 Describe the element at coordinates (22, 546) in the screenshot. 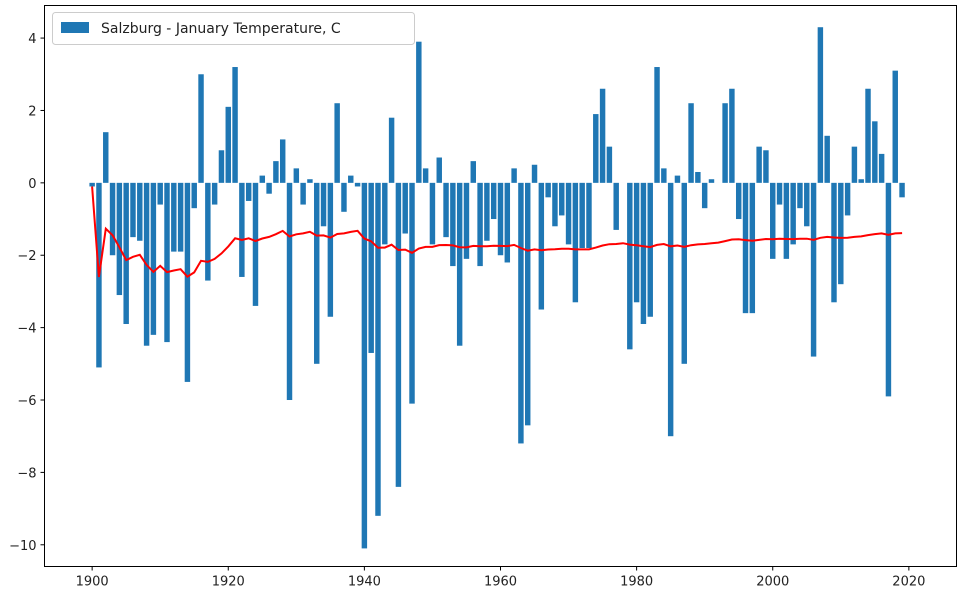

I see `y-tick-label: −10` at that location.